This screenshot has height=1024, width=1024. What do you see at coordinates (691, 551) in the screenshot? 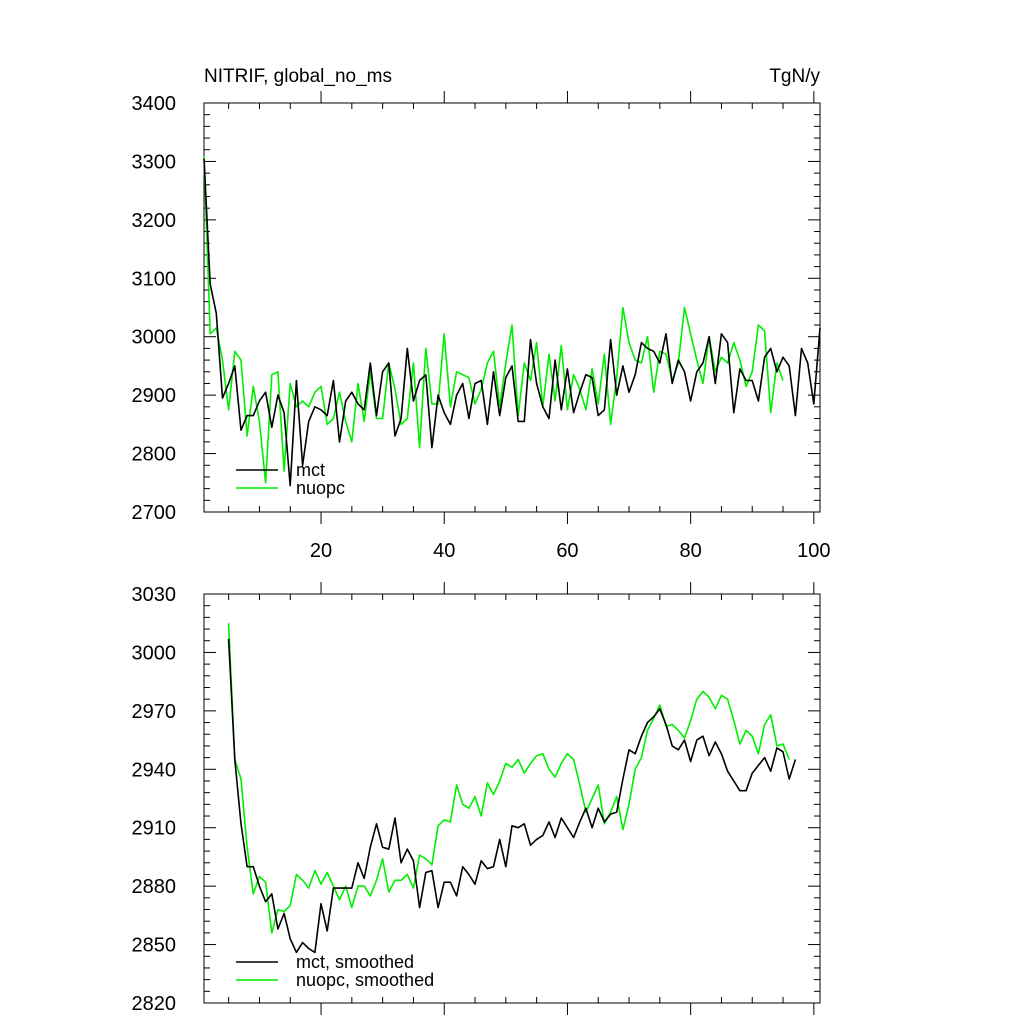
I see `x-tick-label: 80` at bounding box center [691, 551].